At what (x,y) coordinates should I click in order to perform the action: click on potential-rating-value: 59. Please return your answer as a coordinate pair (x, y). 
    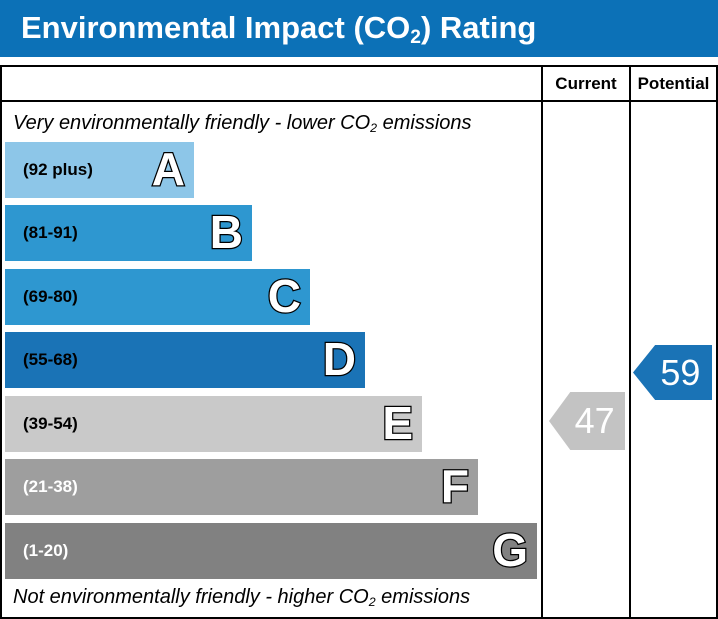
    Looking at the image, I should click on (680, 372).